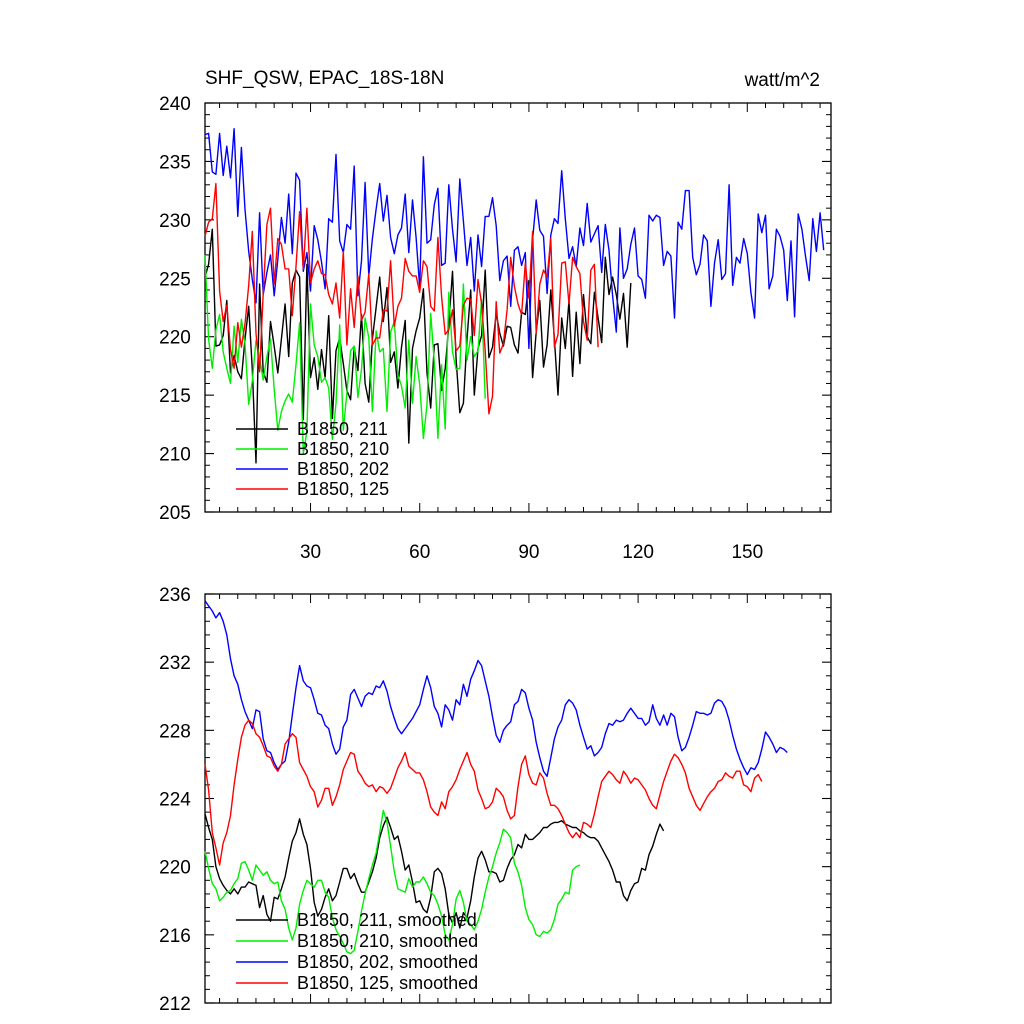  I want to click on y-tick-label: 216, so click(175, 936).